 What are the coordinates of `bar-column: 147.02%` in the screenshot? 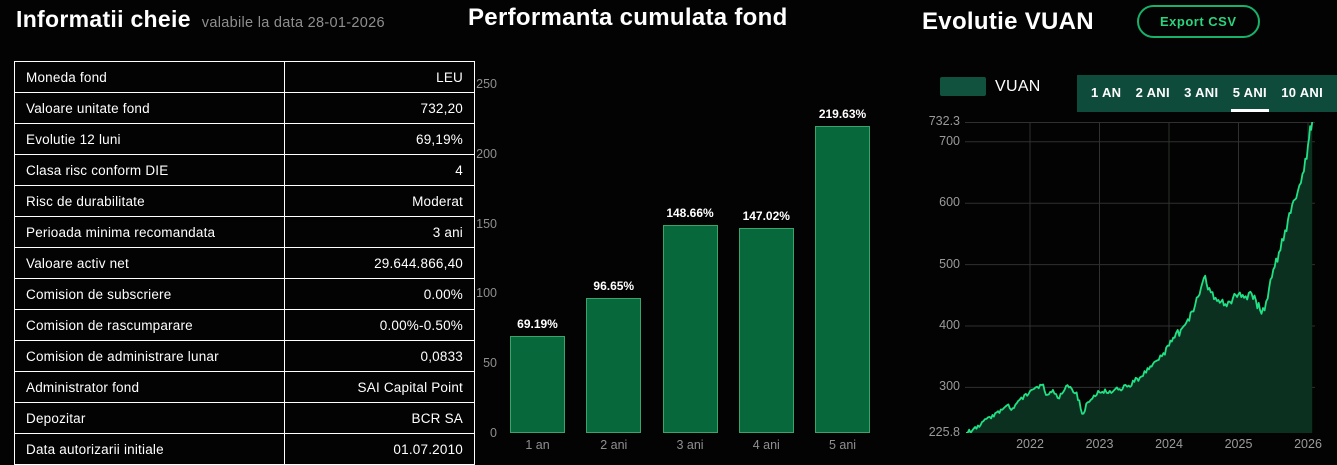 It's located at (766, 258).